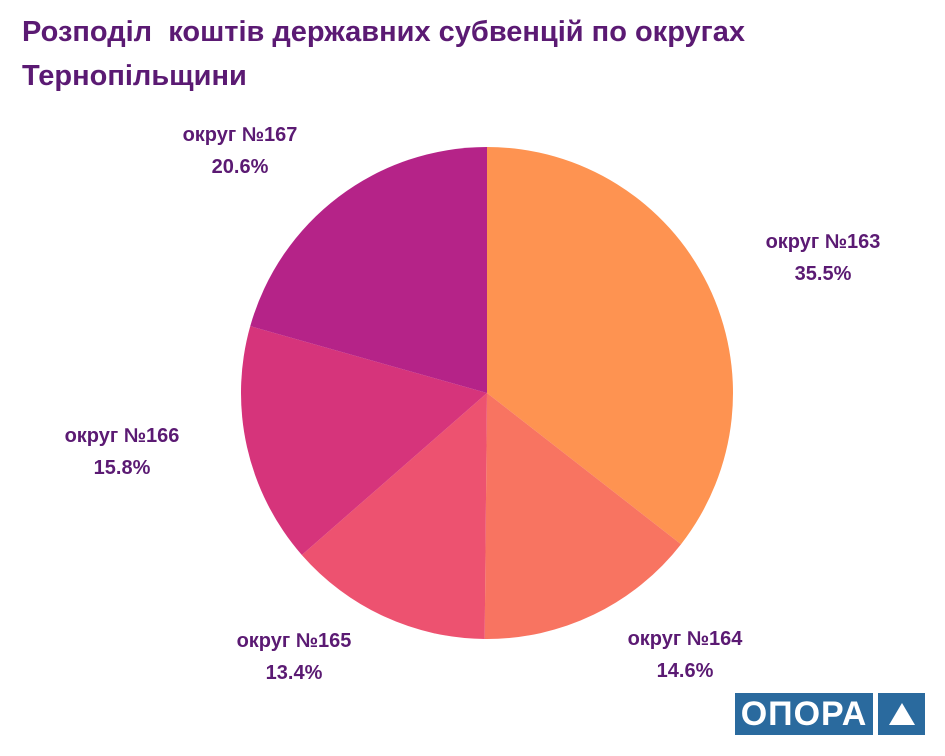 This screenshot has width=945, height=756. What do you see at coordinates (804, 714) in the screenshot?
I see `logo-text: ОПОРА` at bounding box center [804, 714].